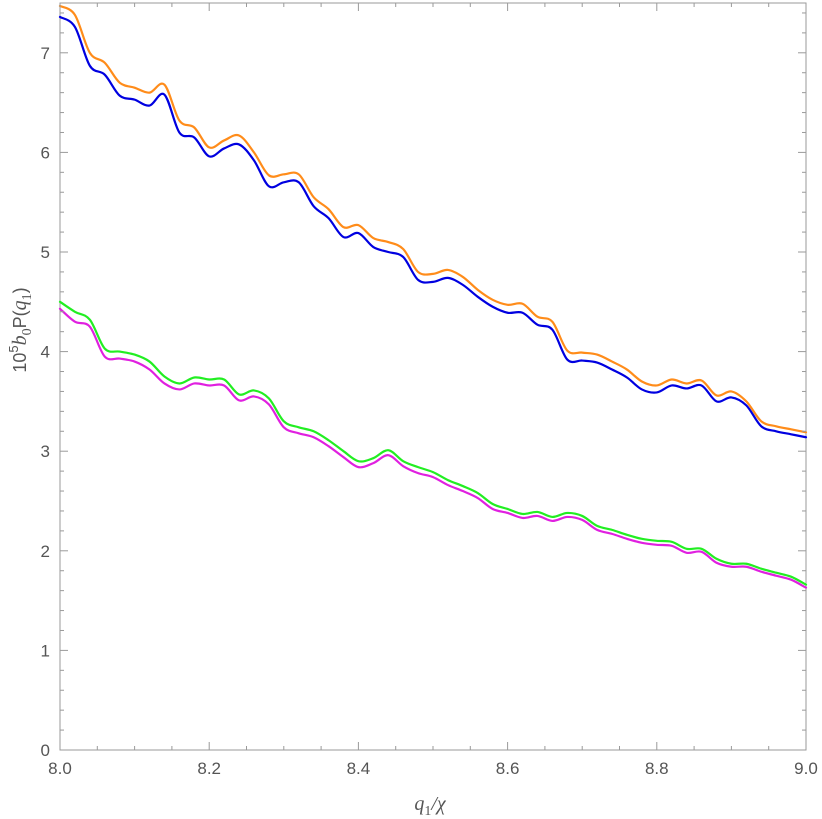 The width and height of the screenshot is (822, 819). What do you see at coordinates (45, 451) in the screenshot?
I see `y-tick-label: 3` at bounding box center [45, 451].